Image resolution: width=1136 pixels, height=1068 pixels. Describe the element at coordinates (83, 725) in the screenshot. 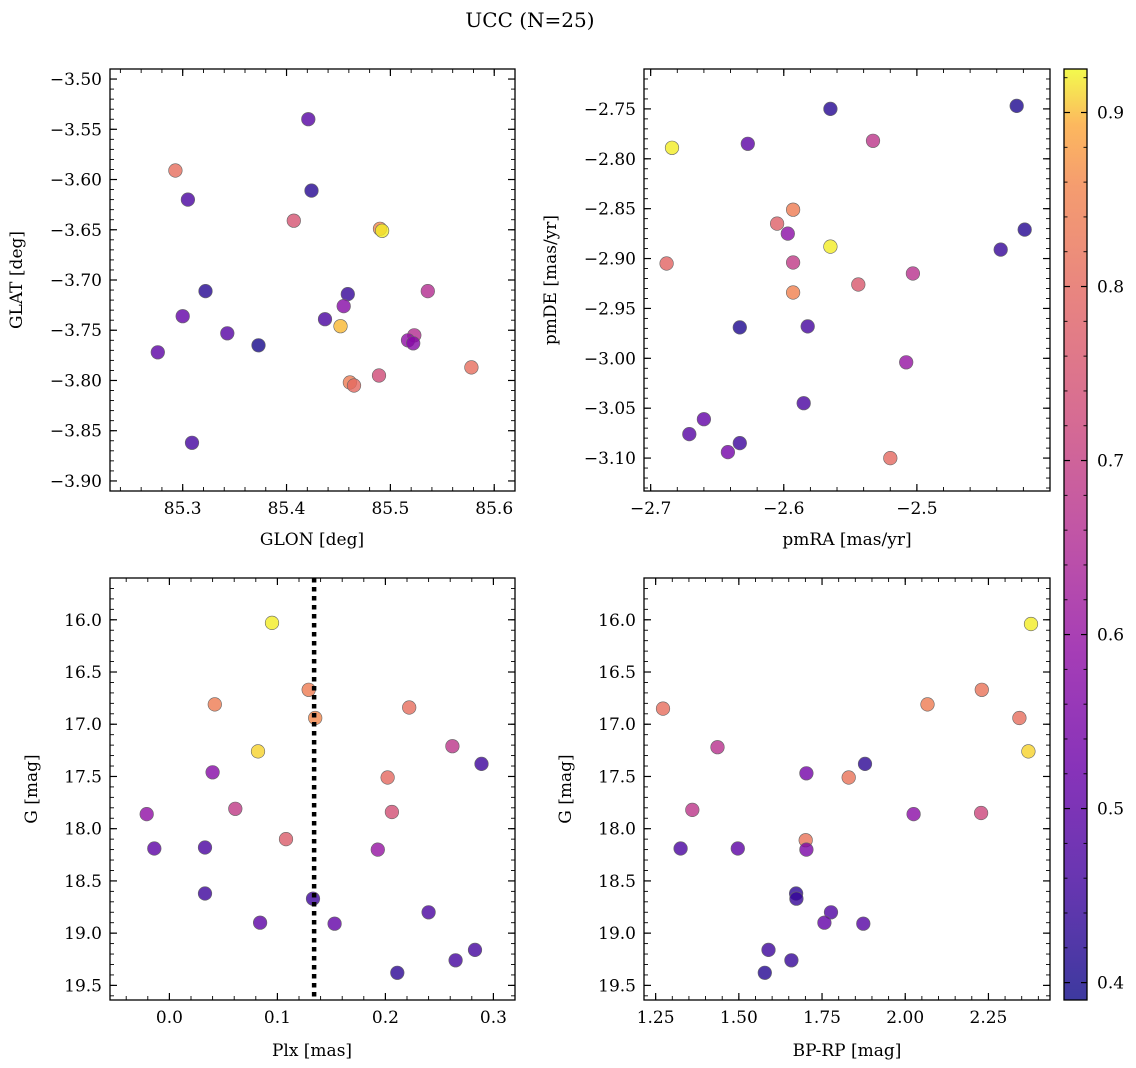

I see `y-tick-label: 17.0` at that location.